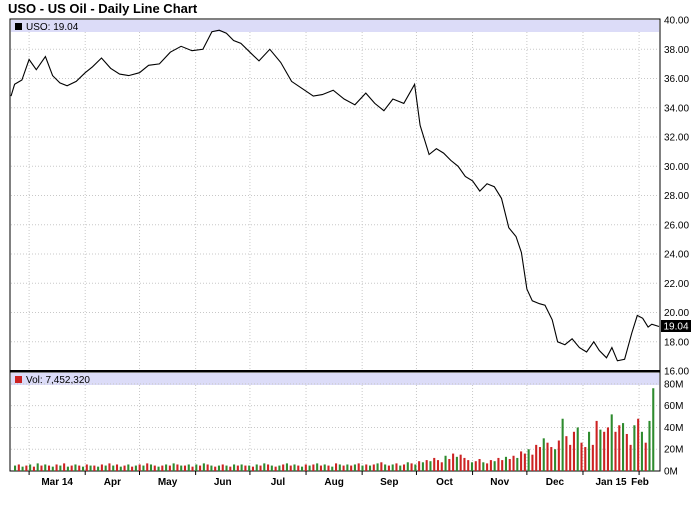 This screenshot has height=512, width=700. What do you see at coordinates (444, 482) in the screenshot?
I see `x-tick-label: Oct` at bounding box center [444, 482].